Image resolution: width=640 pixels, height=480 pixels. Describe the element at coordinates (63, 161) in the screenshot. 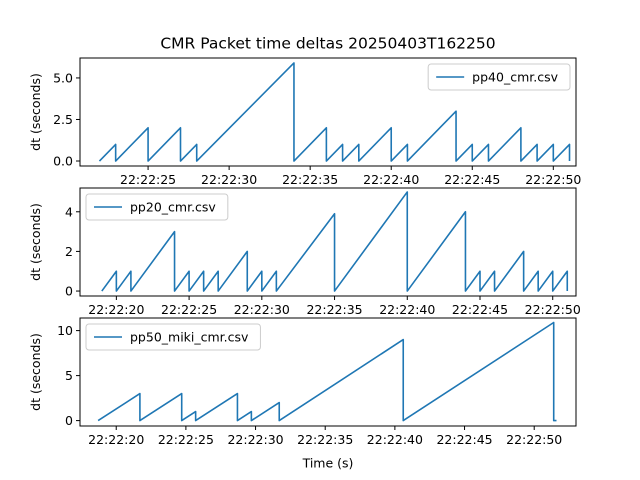

I see `y-tick-label: 0.0` at that location.